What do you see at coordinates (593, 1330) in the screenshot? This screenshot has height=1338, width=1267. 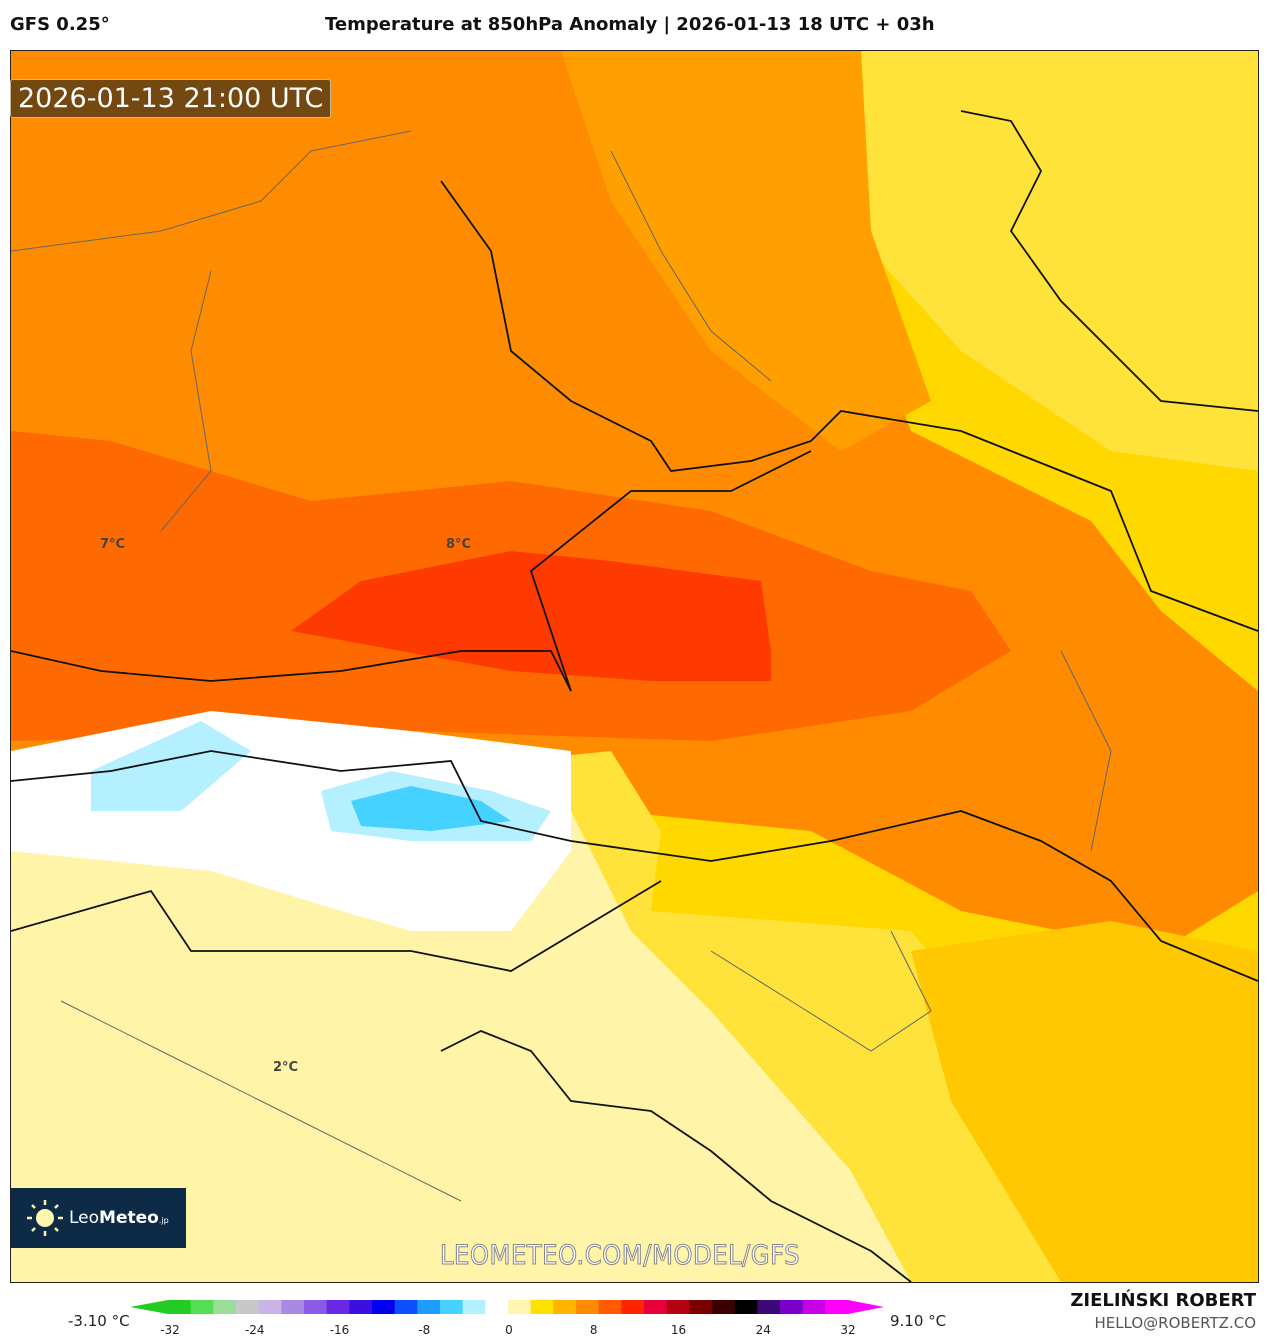 I see `colorbar-tick-label: 8` at bounding box center [593, 1330].